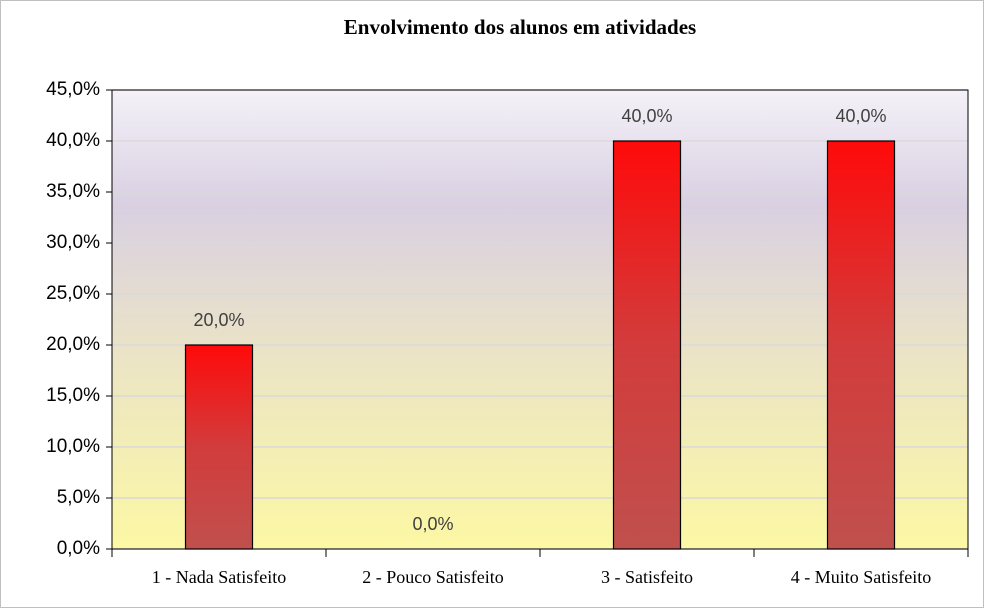 The width and height of the screenshot is (984, 608). Describe the element at coordinates (647, 577) in the screenshot. I see `x-tick-label: 3 - Satisfeito` at that location.